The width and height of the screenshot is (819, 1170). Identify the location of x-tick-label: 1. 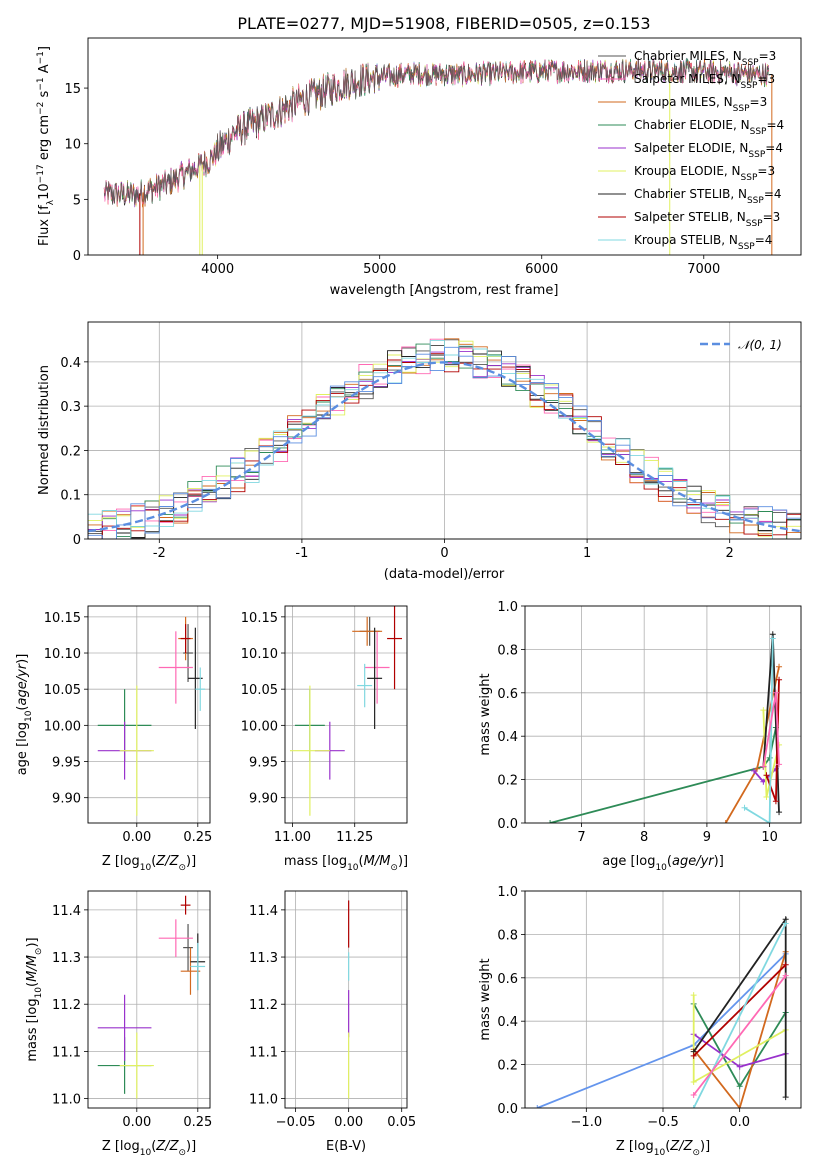
(587, 553).